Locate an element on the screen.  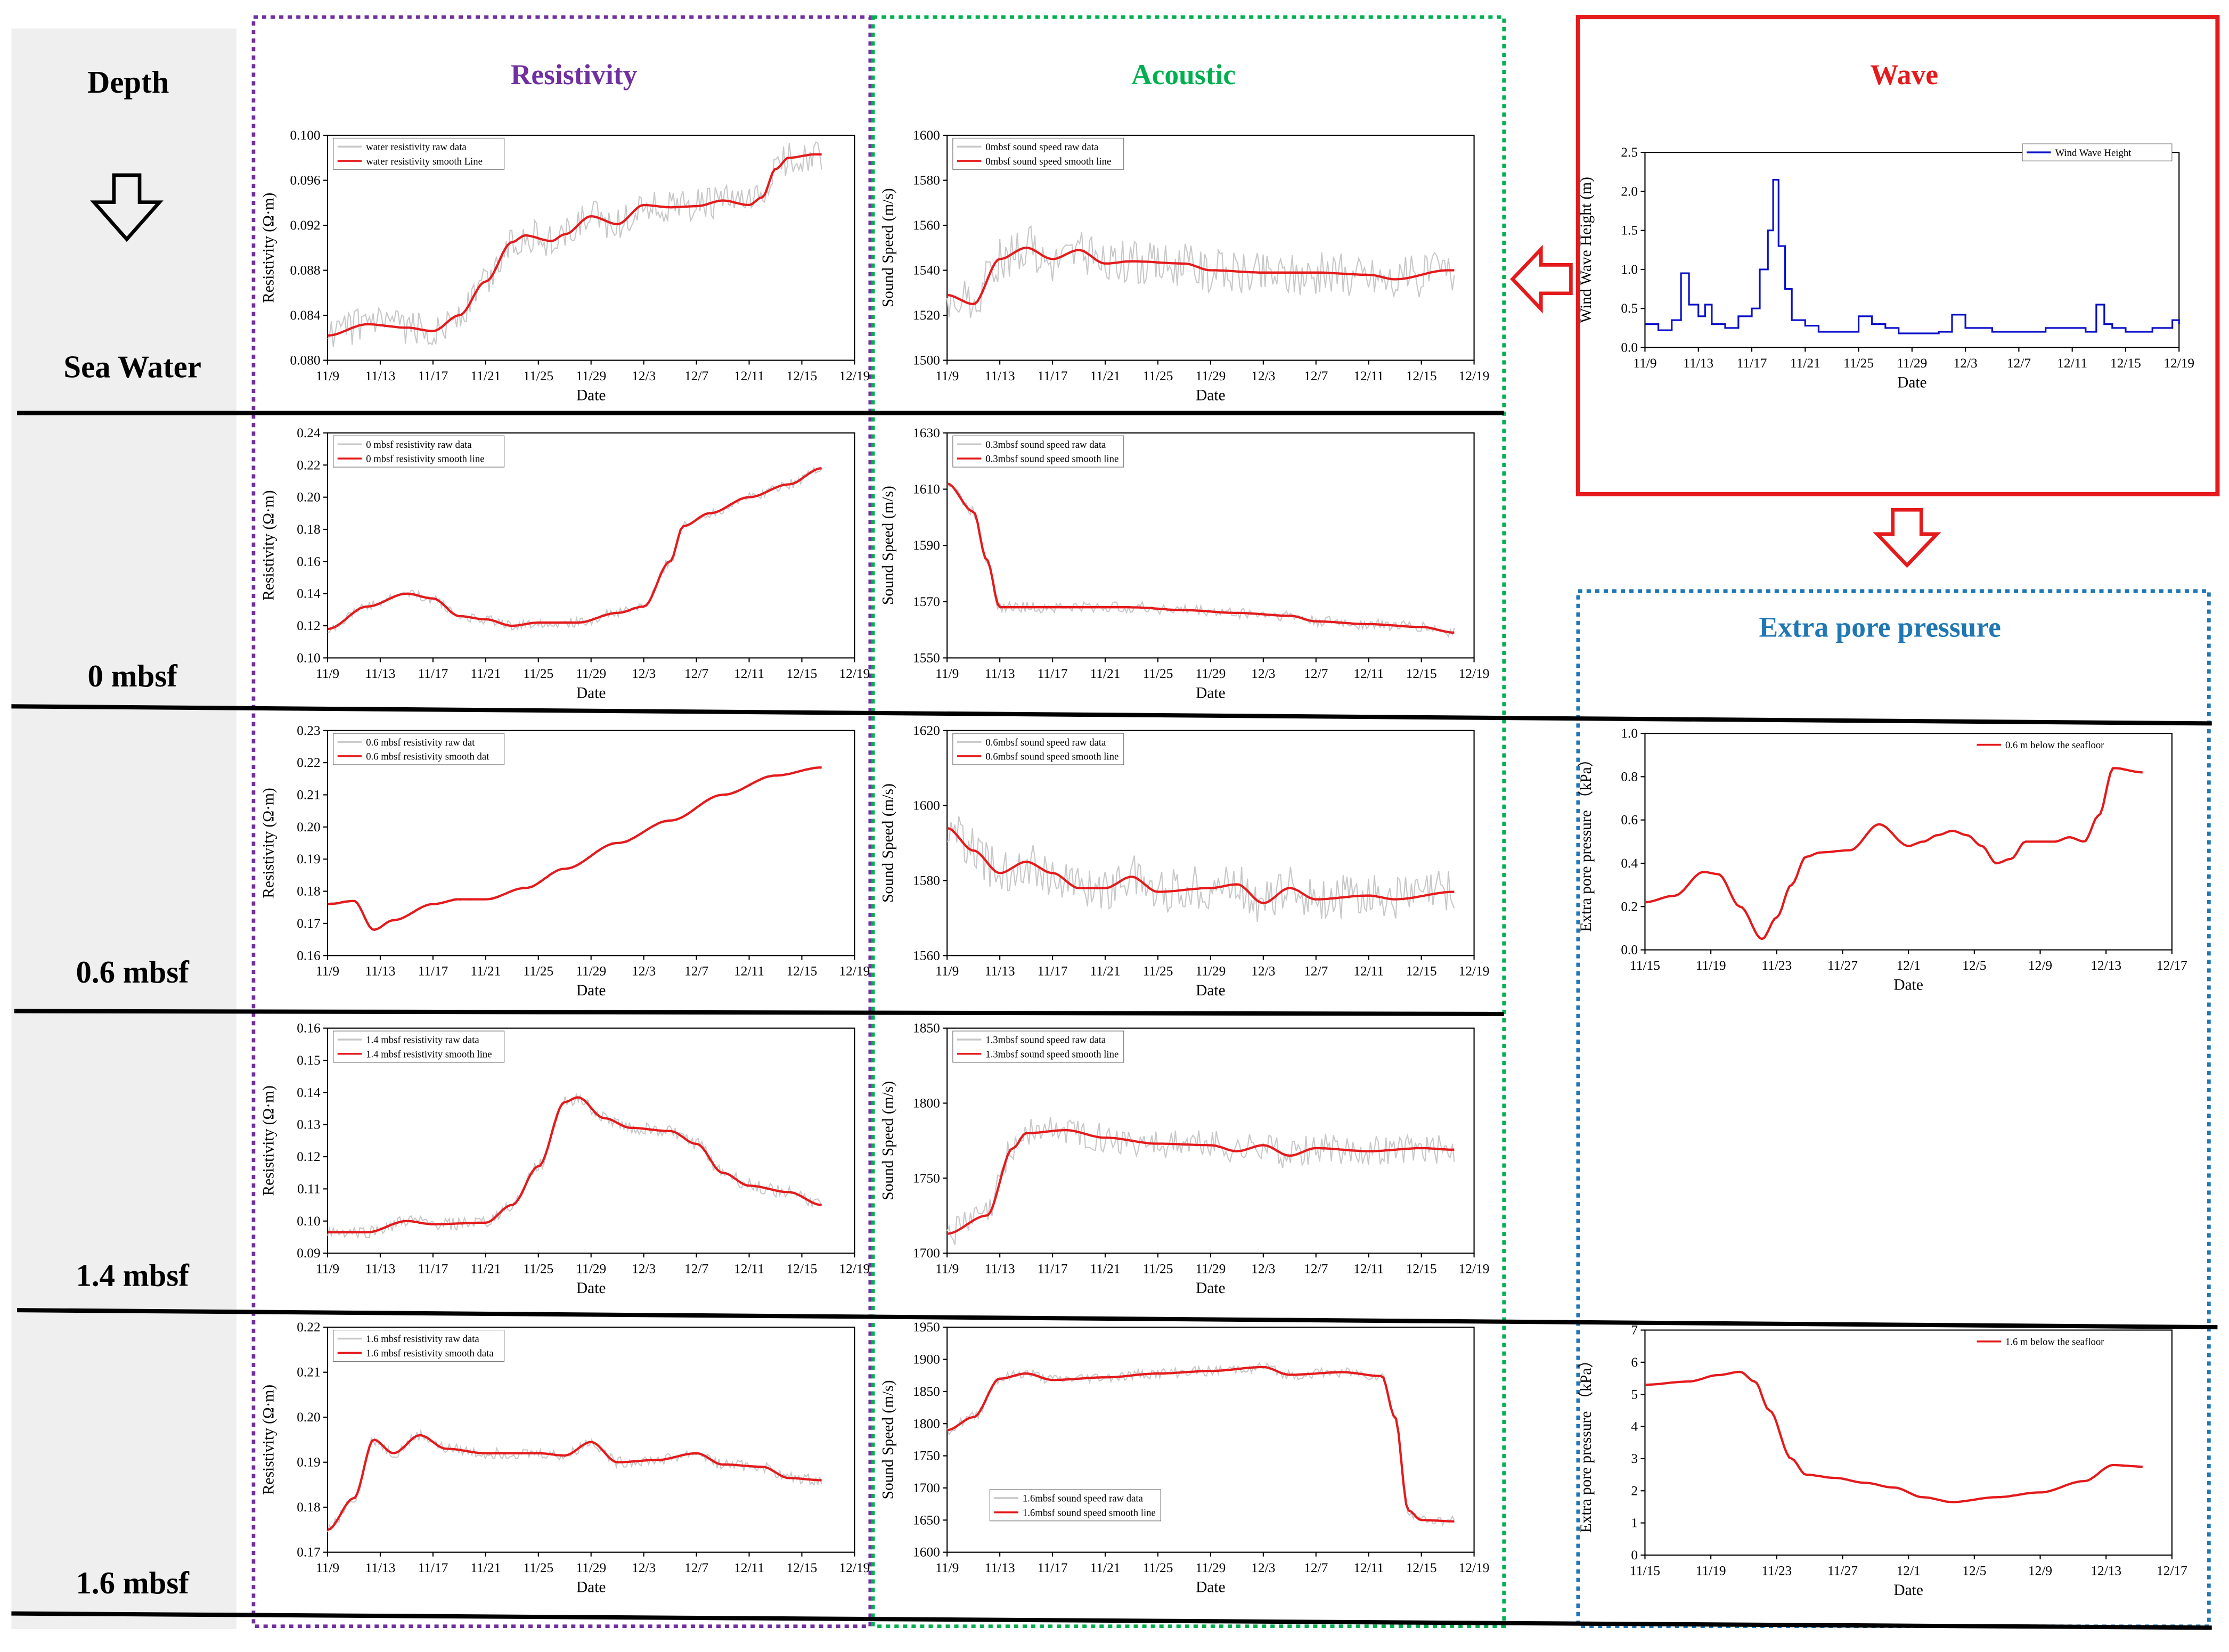
y-tick-label: 0.10 is located at coordinates (309, 658).